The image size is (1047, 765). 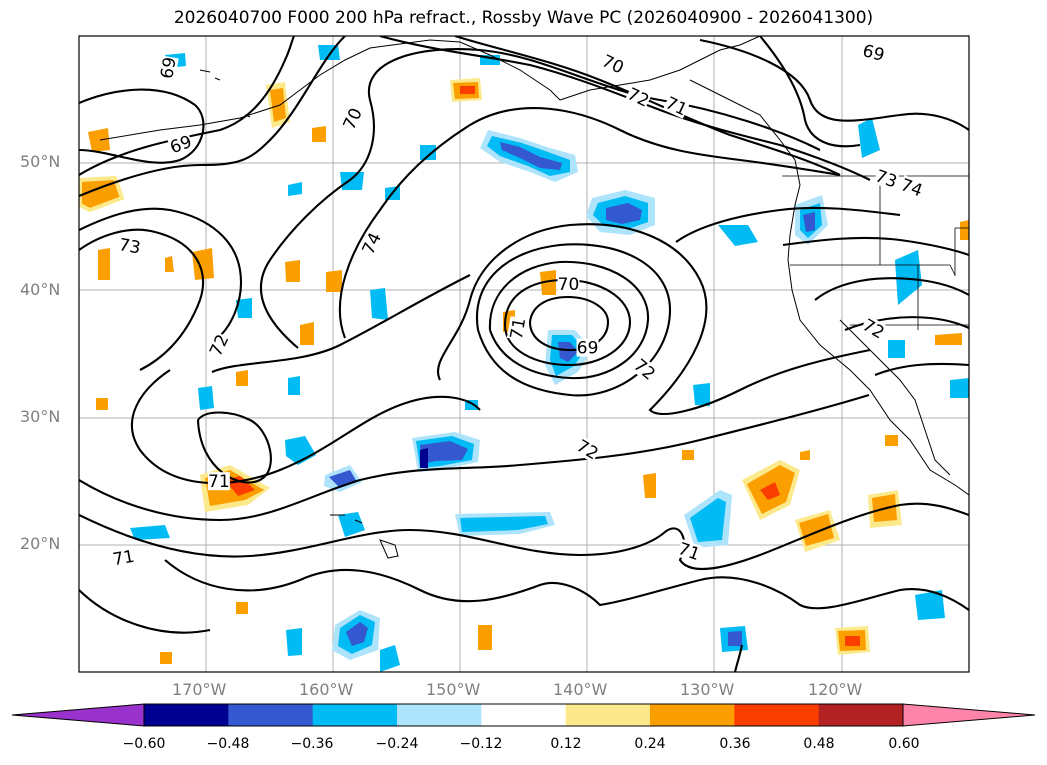 What do you see at coordinates (101, 194) in the screenshot?
I see `positive-patch-aleutians` at bounding box center [101, 194].